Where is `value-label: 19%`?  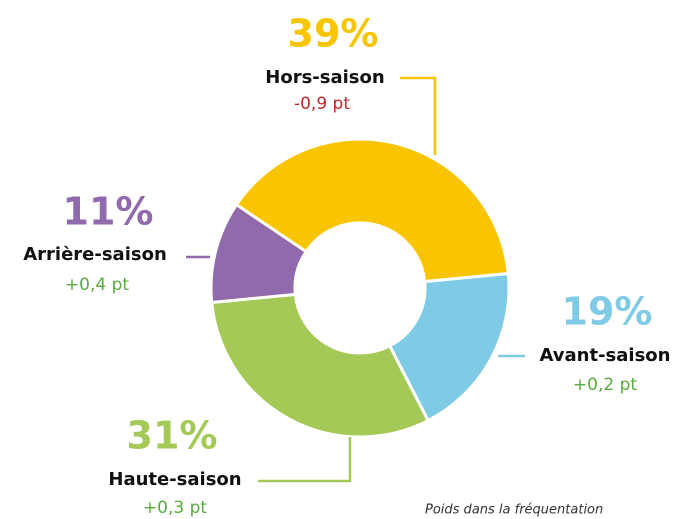
value-label: 19% is located at coordinates (607, 312).